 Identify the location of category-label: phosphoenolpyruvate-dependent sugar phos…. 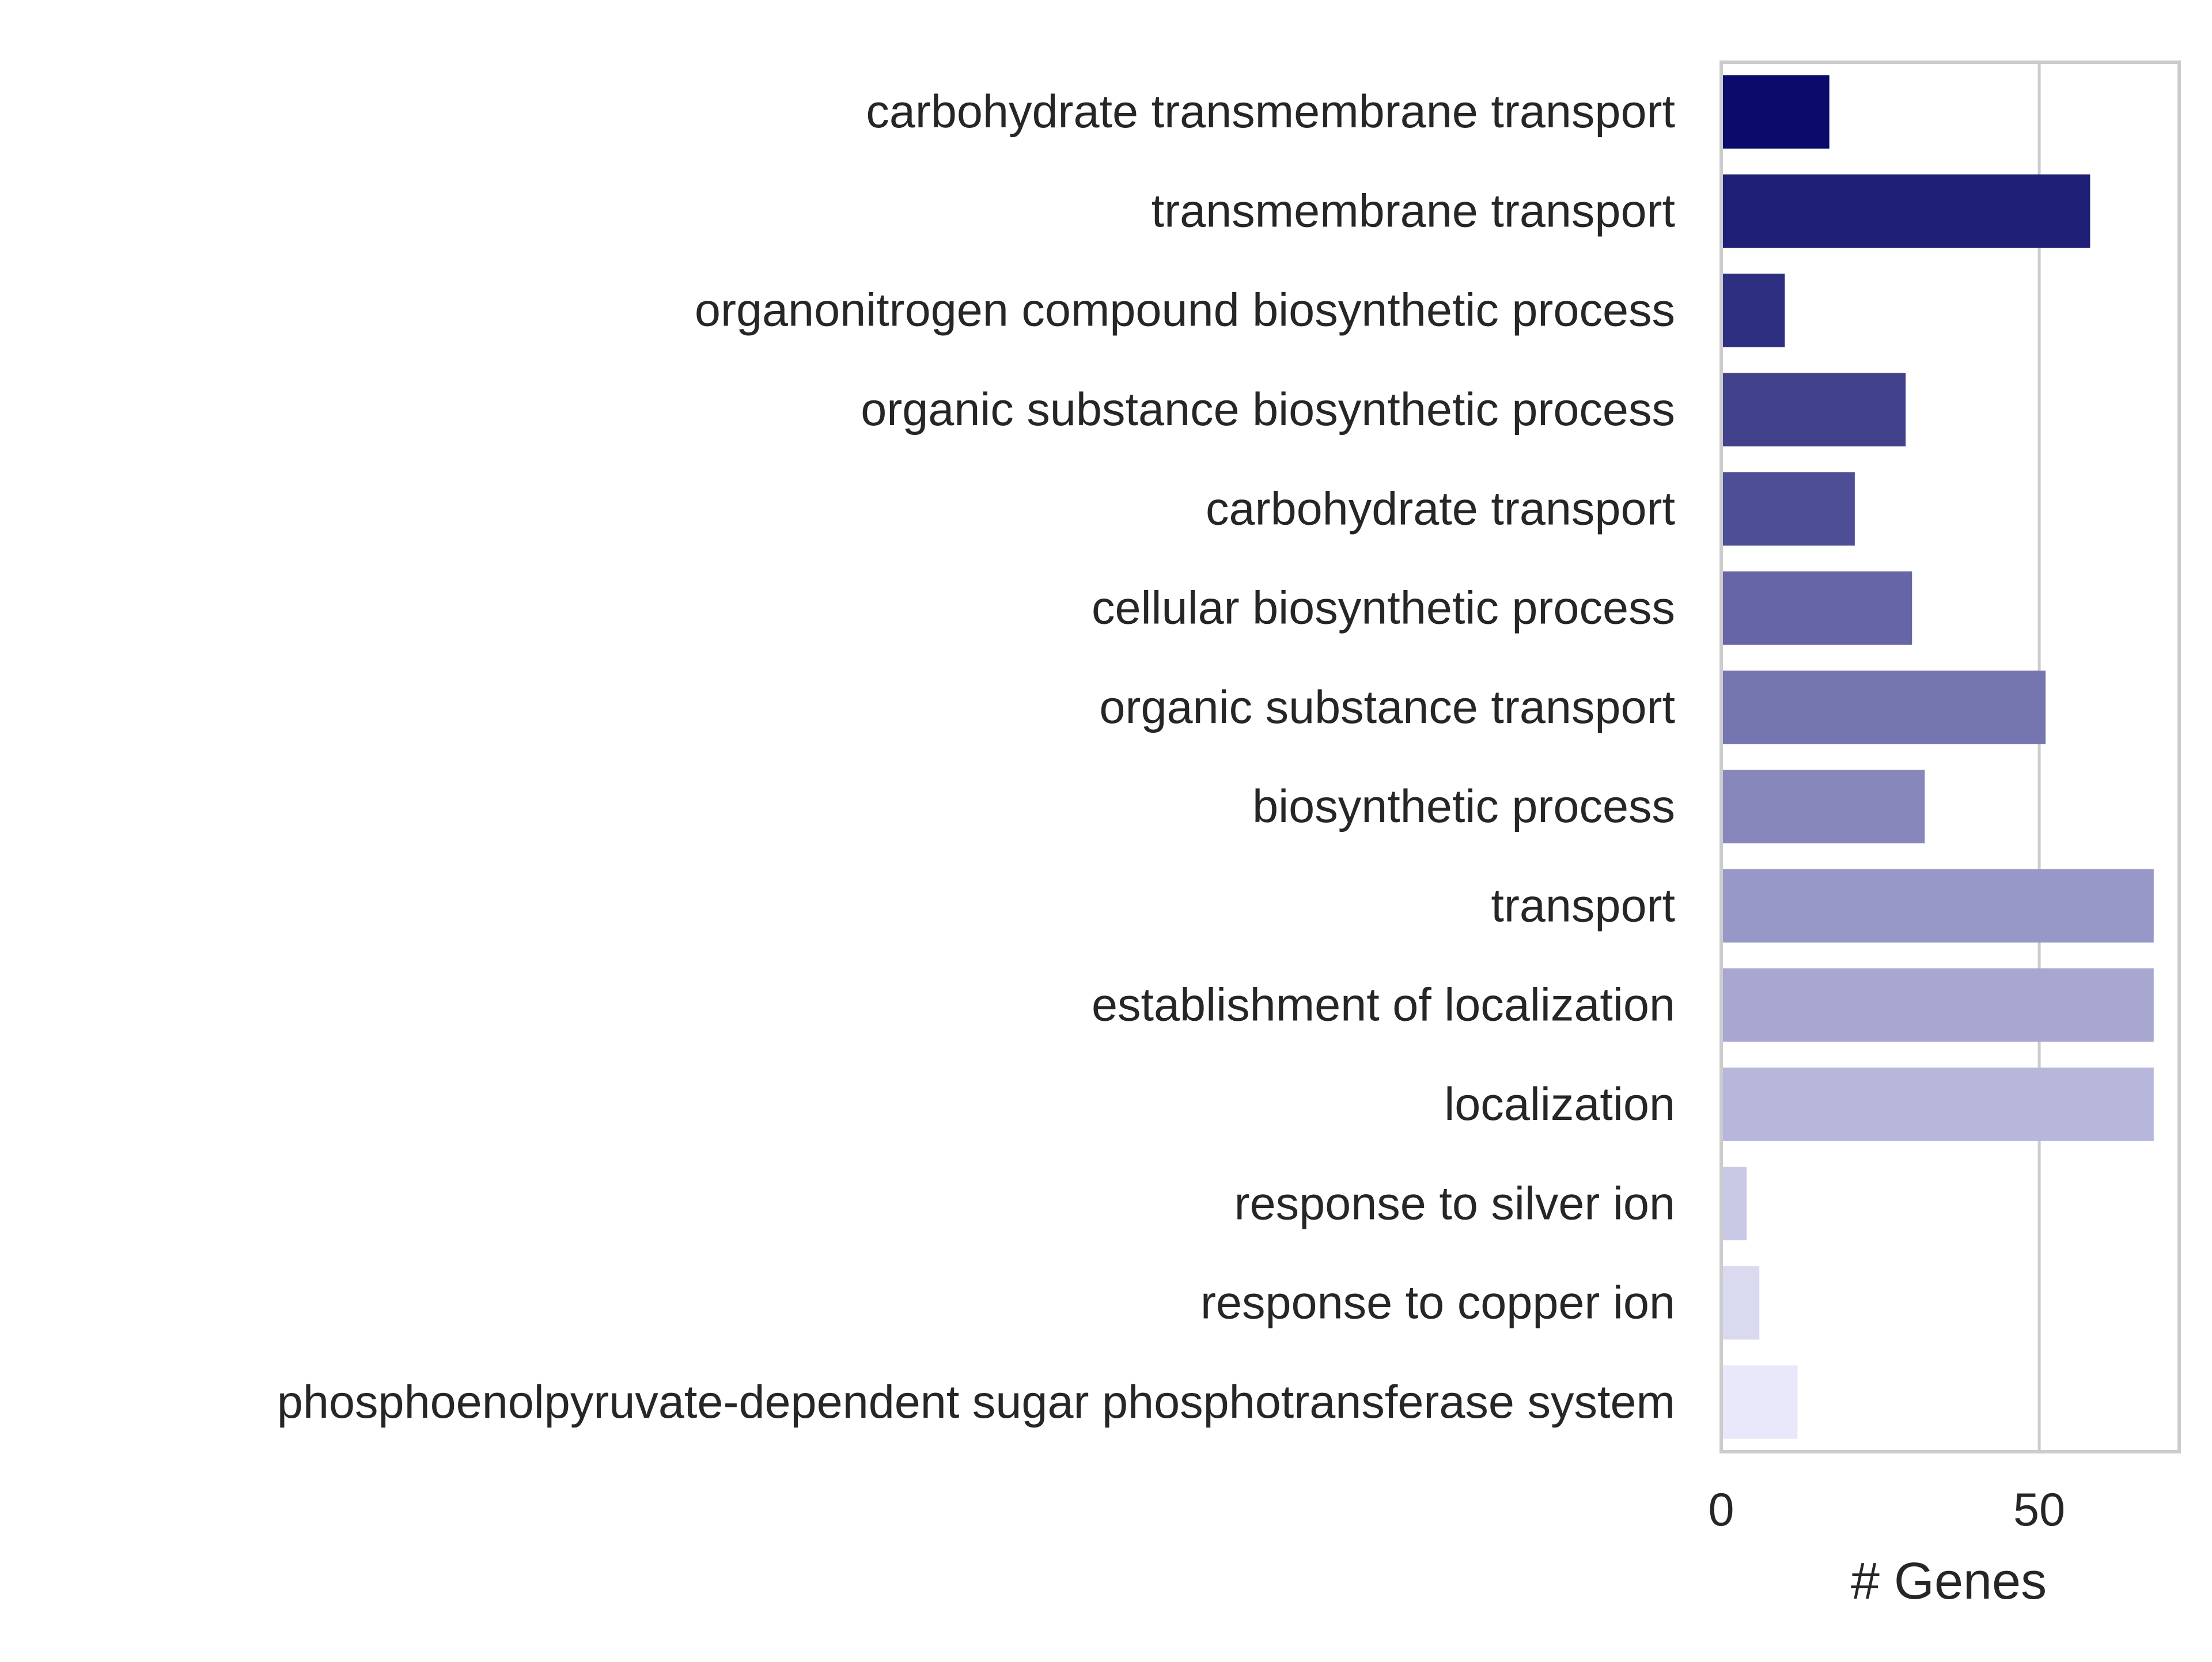
(976, 1402).